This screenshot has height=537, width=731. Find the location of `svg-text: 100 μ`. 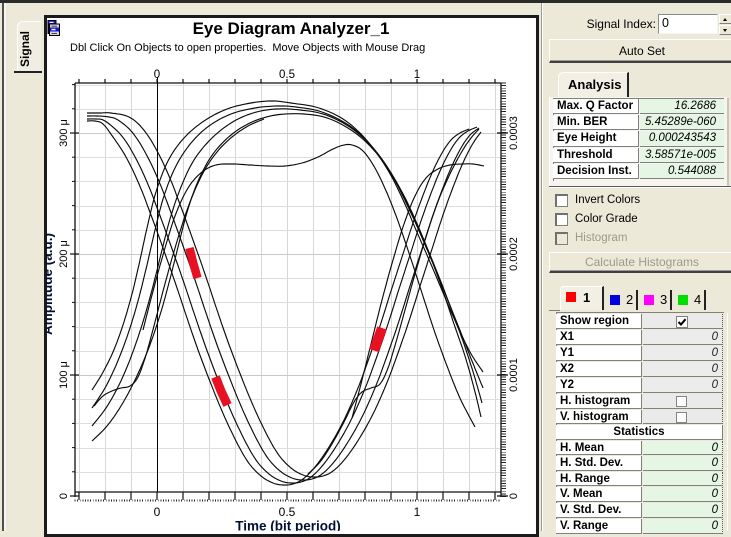

svg-text: 100 μ is located at coordinates (64, 375).